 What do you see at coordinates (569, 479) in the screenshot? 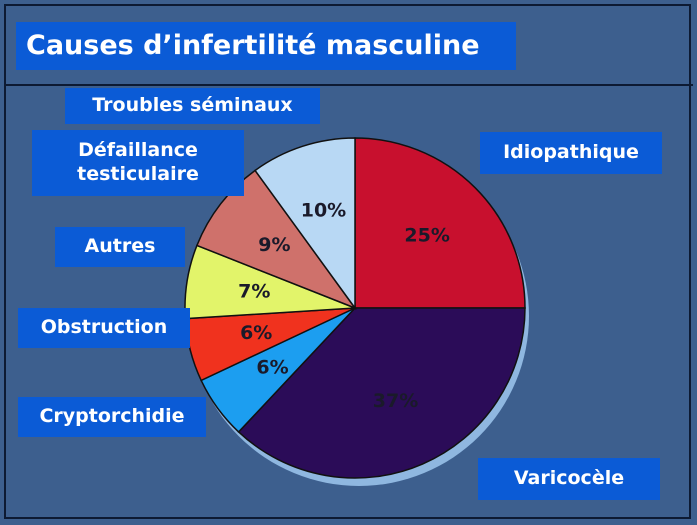
I see `legend-label: Varicocèle` at bounding box center [569, 479].